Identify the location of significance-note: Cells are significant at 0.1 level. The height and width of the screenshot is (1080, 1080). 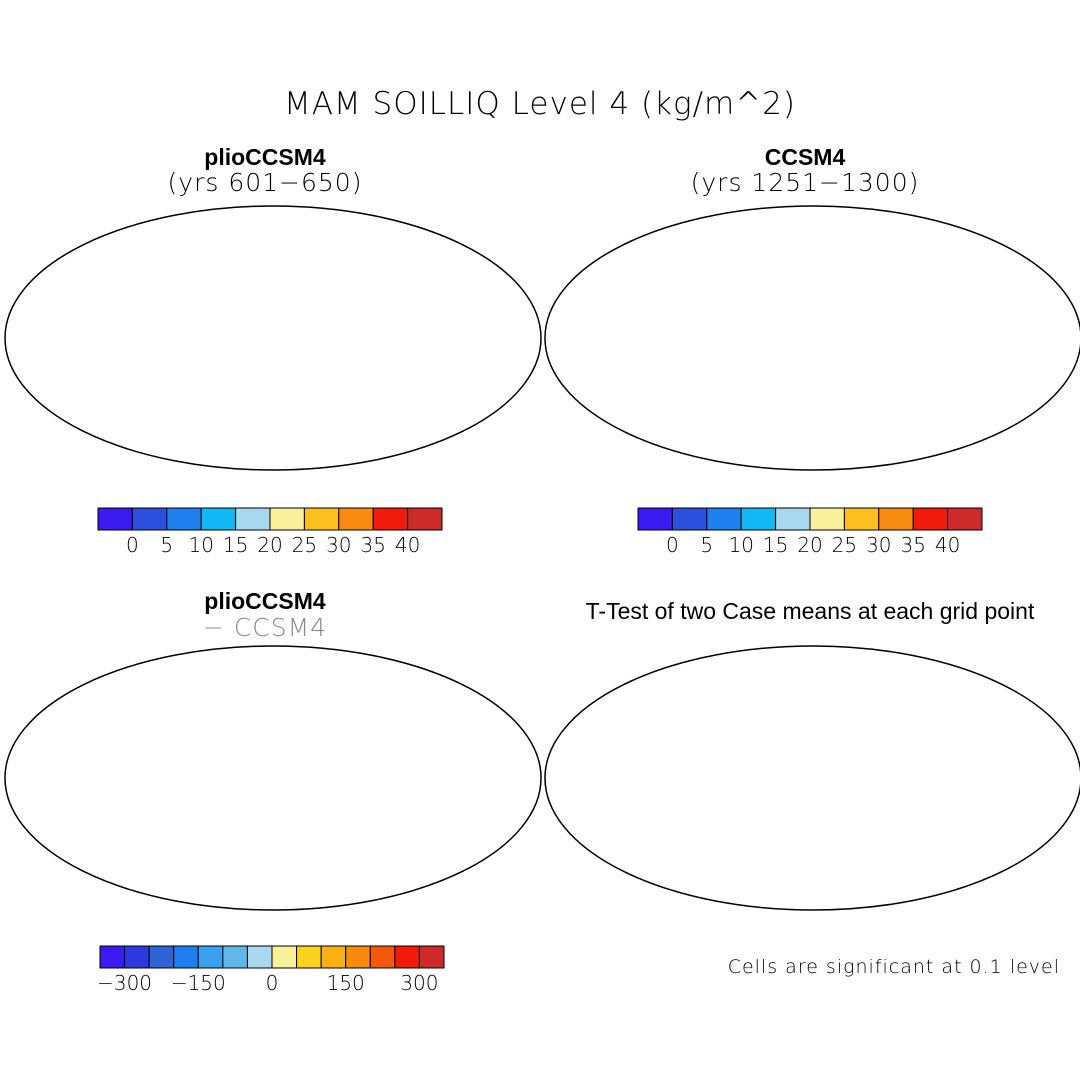
(893, 967).